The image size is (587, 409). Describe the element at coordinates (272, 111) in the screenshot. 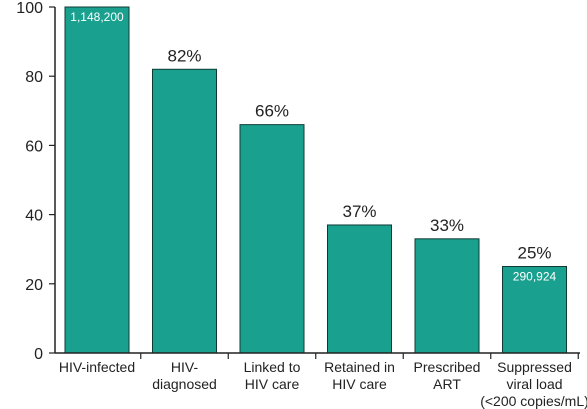

I see `bar-data-label: 66%` at that location.